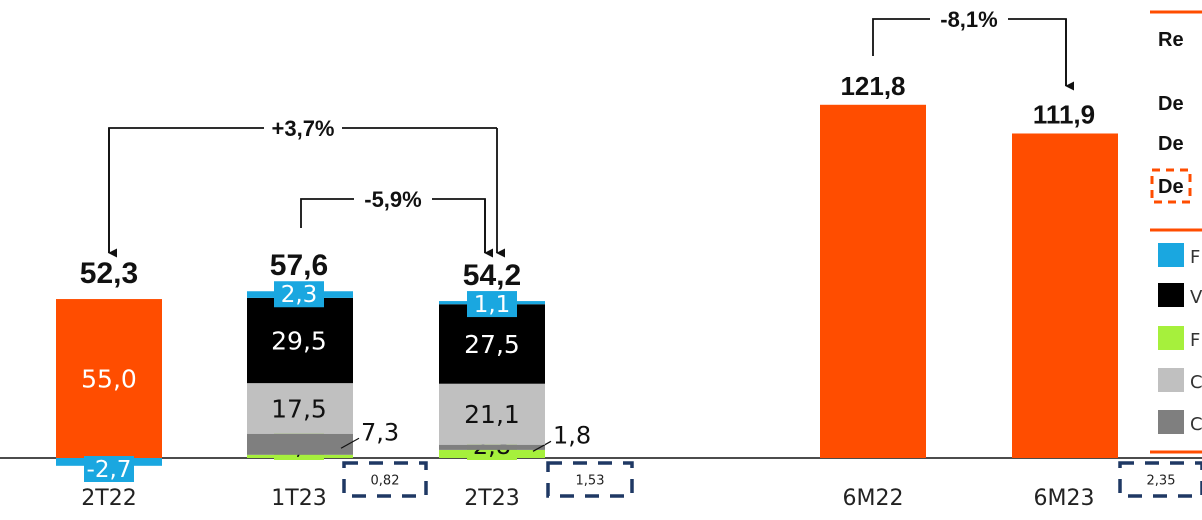 The height and width of the screenshot is (520, 1202). I want to click on box-2T23-label: 1,53, so click(590, 481).